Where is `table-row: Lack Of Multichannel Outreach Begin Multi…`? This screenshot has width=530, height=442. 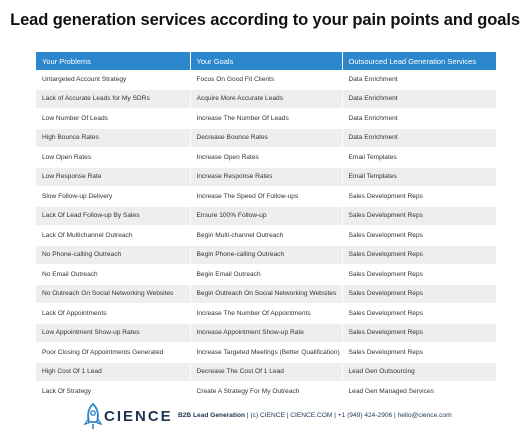
table-row: Lack Of Multichannel Outreach Begin Multi… is located at coordinates (266, 235).